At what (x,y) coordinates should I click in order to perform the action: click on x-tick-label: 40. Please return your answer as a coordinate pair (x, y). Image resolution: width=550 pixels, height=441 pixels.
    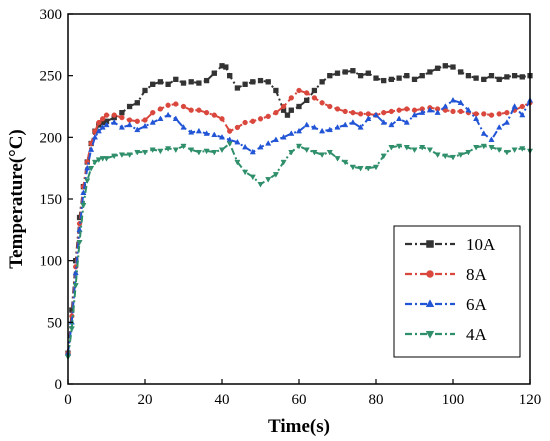
    Looking at the image, I should click on (222, 400).